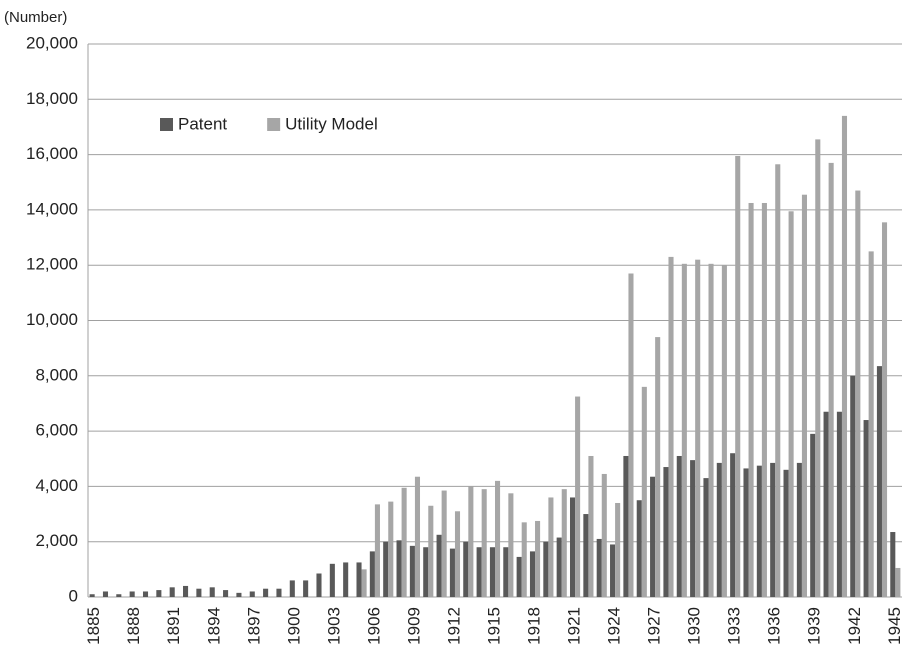 Image resolution: width=906 pixels, height=663 pixels. I want to click on y-axis-label: (Number), so click(35, 17).